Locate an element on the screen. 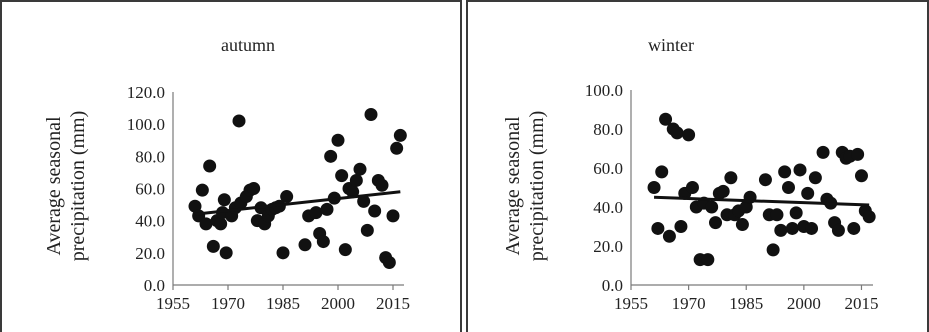 This screenshot has height=332, width=929. x-tick-label: 1955 is located at coordinates (631, 303).